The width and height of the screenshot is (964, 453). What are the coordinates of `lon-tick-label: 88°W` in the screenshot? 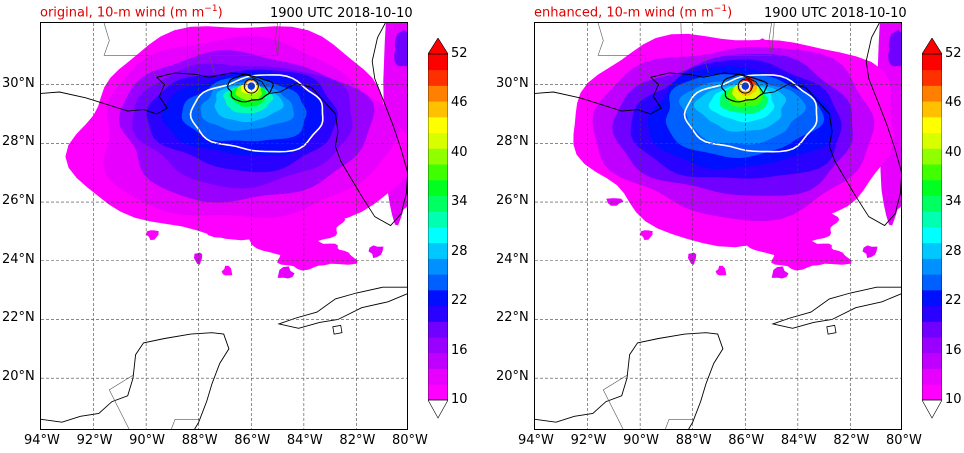 It's located at (693, 440).